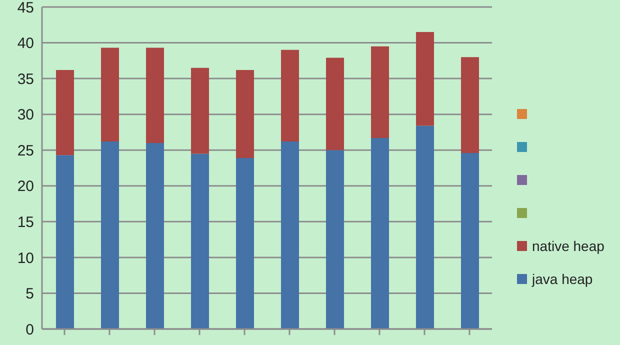 The image size is (620, 345). What do you see at coordinates (568, 246) in the screenshot?
I see `legend-label: native heap` at bounding box center [568, 246].